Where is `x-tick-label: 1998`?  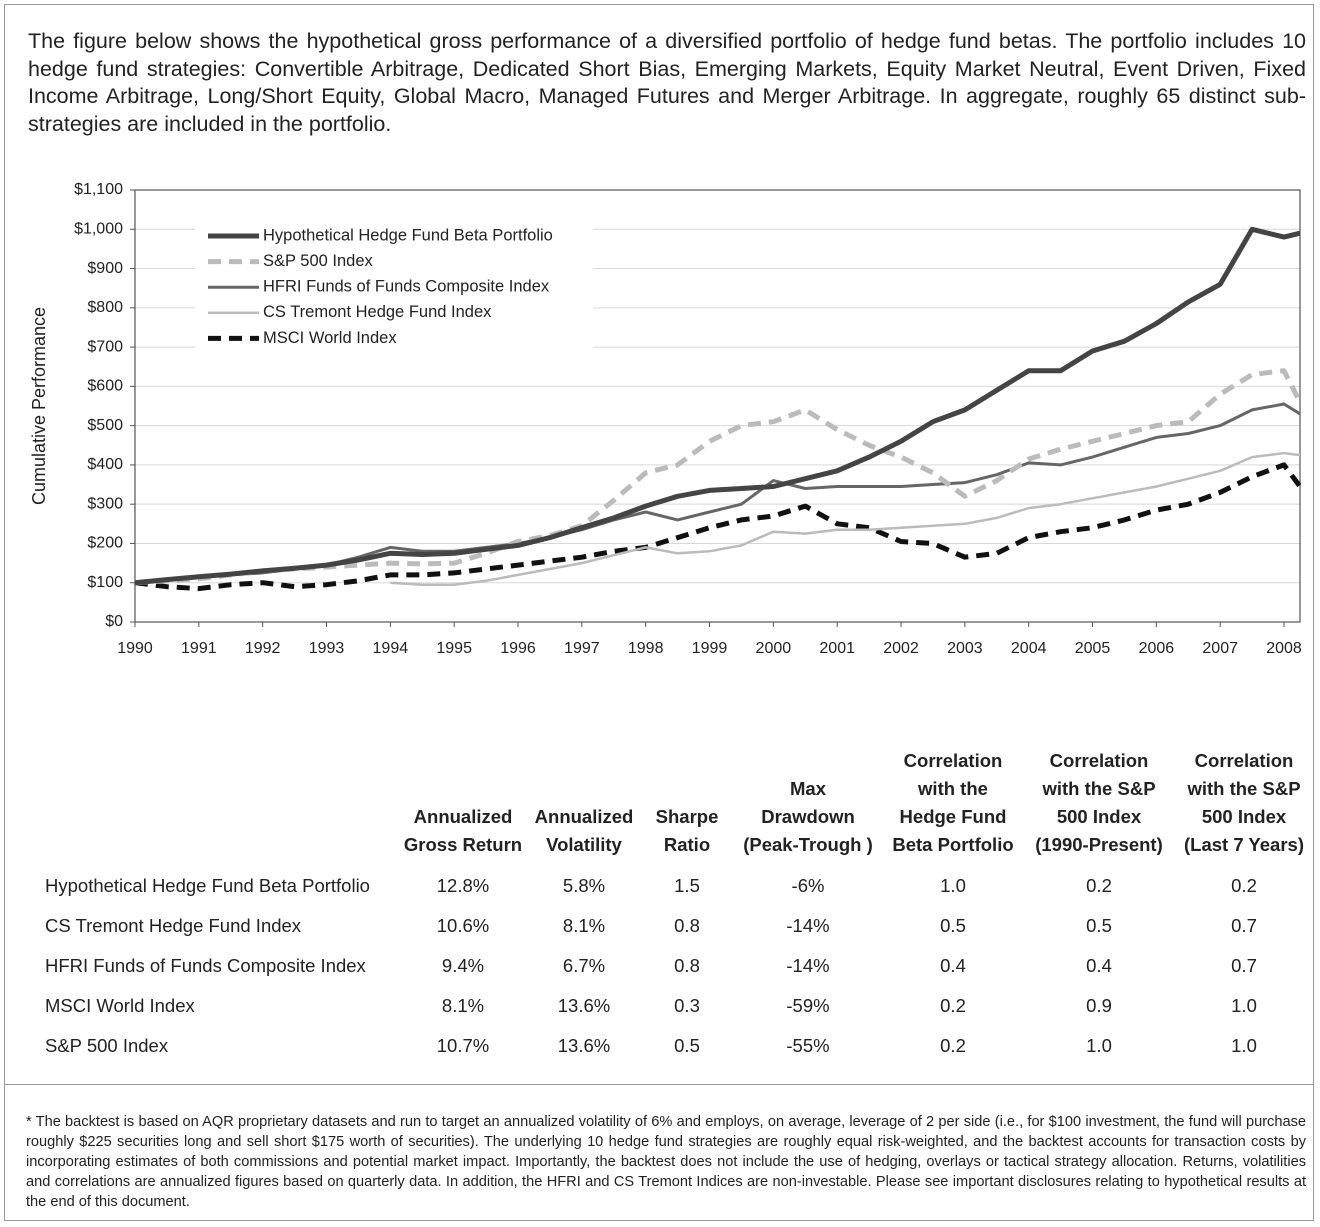
x-tick-label: 1998 is located at coordinates (646, 648).